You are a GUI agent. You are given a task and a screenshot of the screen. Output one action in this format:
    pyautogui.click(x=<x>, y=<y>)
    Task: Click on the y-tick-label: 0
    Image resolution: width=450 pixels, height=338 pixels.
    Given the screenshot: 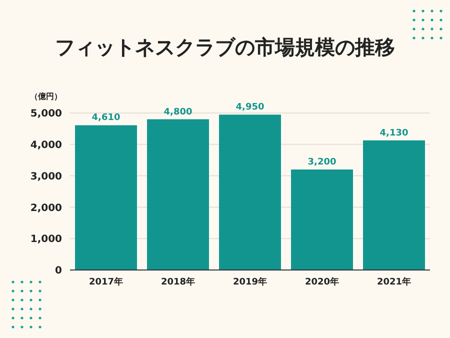 What is the action you would take?
    pyautogui.click(x=58, y=271)
    